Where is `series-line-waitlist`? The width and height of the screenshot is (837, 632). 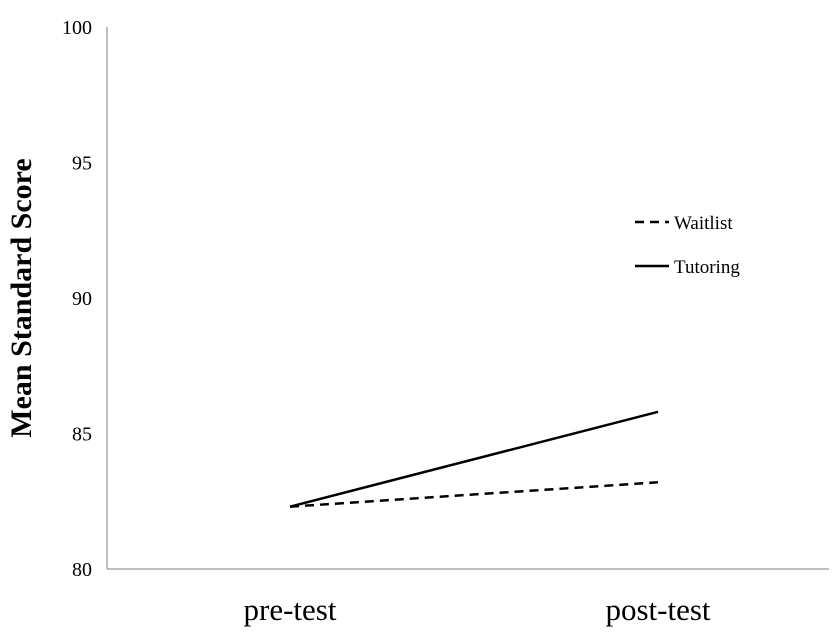 series-line-waitlist is located at coordinates (474, 494).